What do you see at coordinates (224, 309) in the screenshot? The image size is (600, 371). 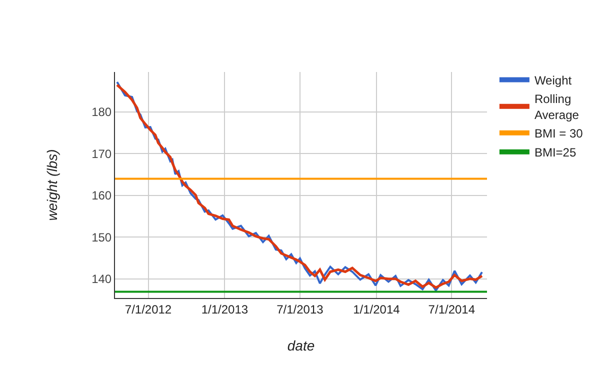 I see `x-tick-label: 1/1/2013` at bounding box center [224, 309].